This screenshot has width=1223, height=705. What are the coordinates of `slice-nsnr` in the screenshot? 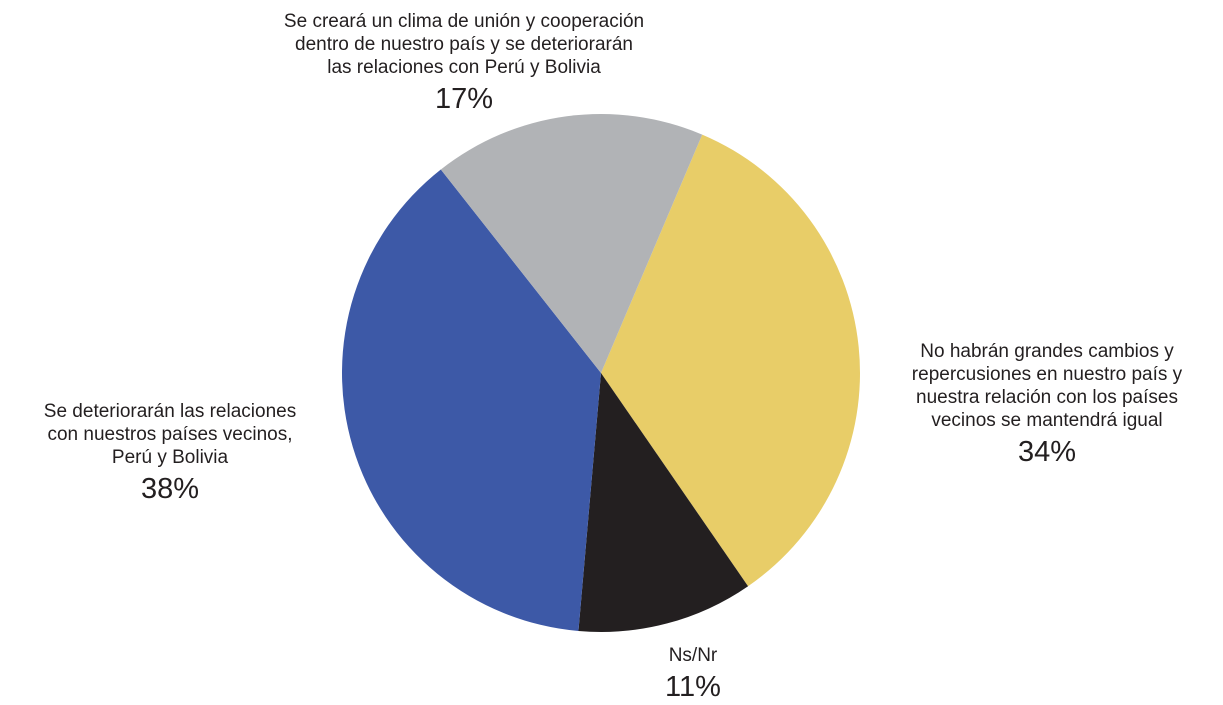 It's located at (663, 502).